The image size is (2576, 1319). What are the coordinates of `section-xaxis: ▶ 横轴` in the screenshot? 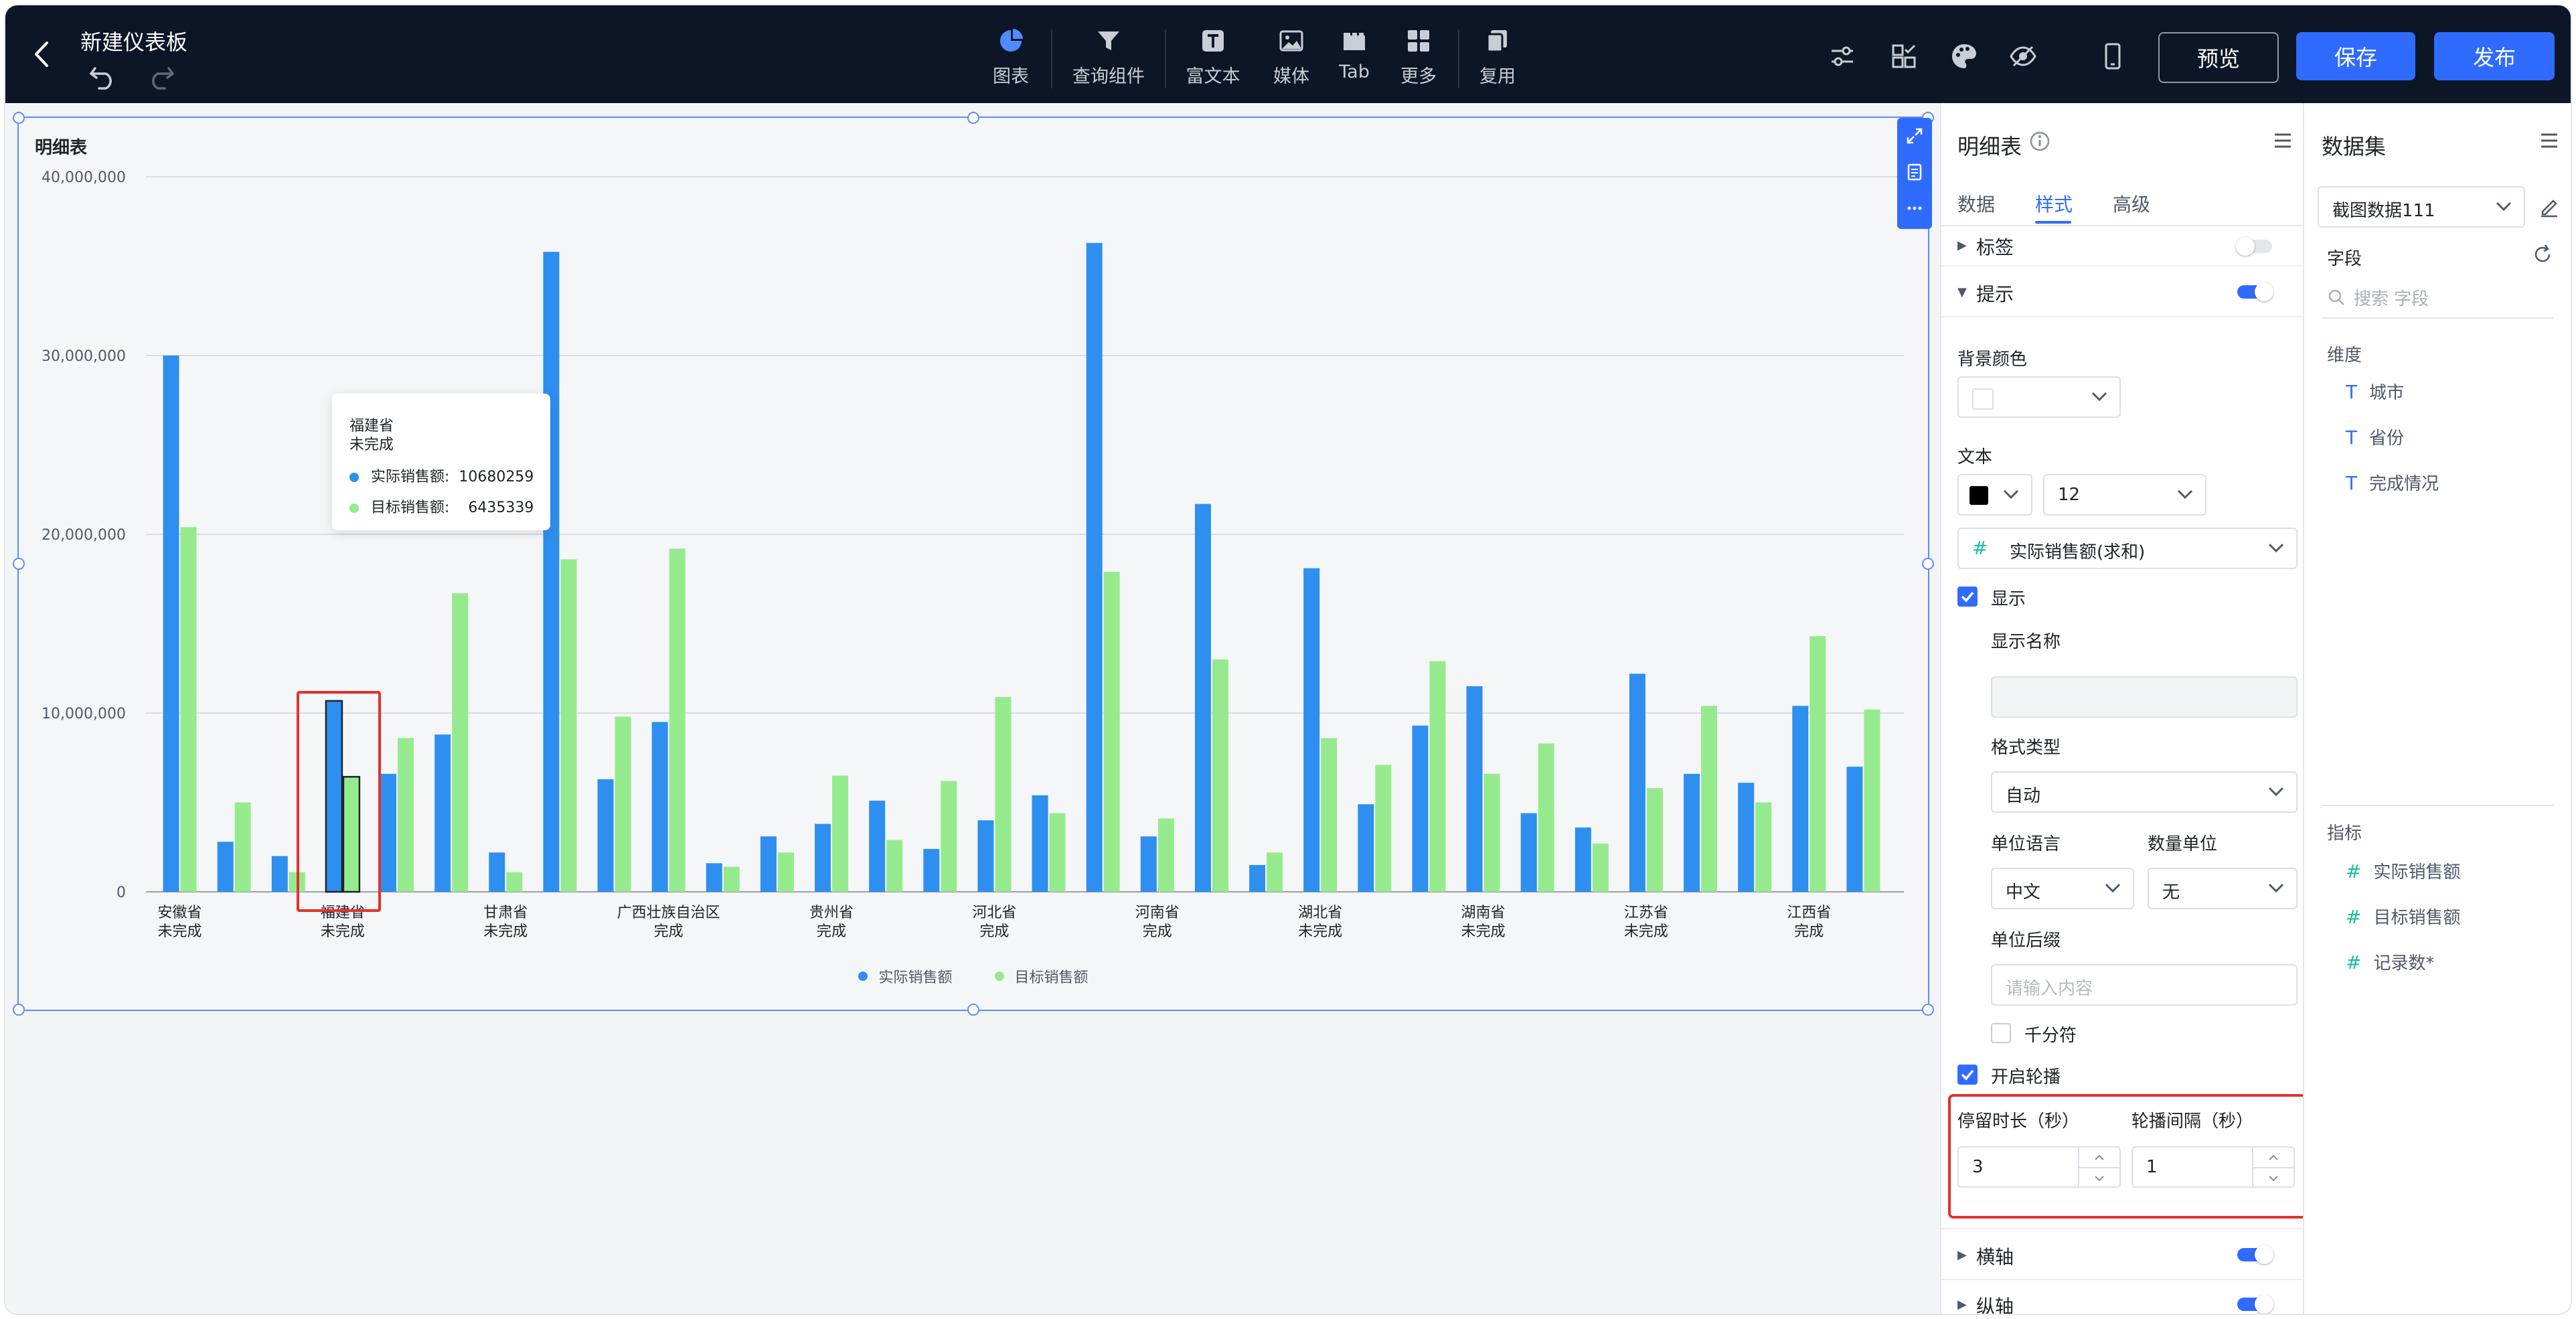 It's located at (2123, 1254).